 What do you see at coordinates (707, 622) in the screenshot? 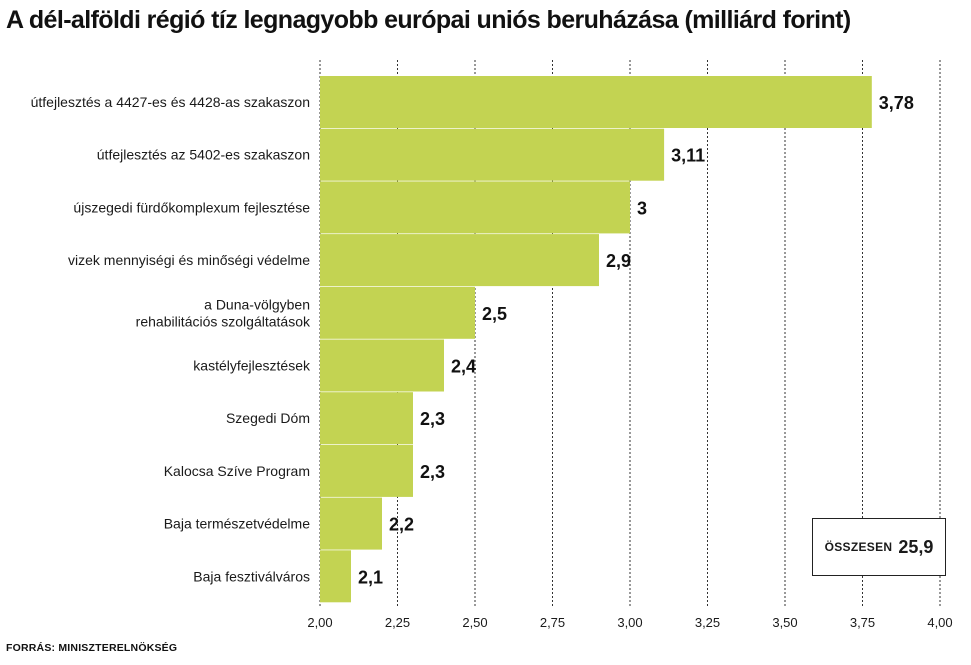
I see `x-tick-label: 3,25` at bounding box center [707, 622].